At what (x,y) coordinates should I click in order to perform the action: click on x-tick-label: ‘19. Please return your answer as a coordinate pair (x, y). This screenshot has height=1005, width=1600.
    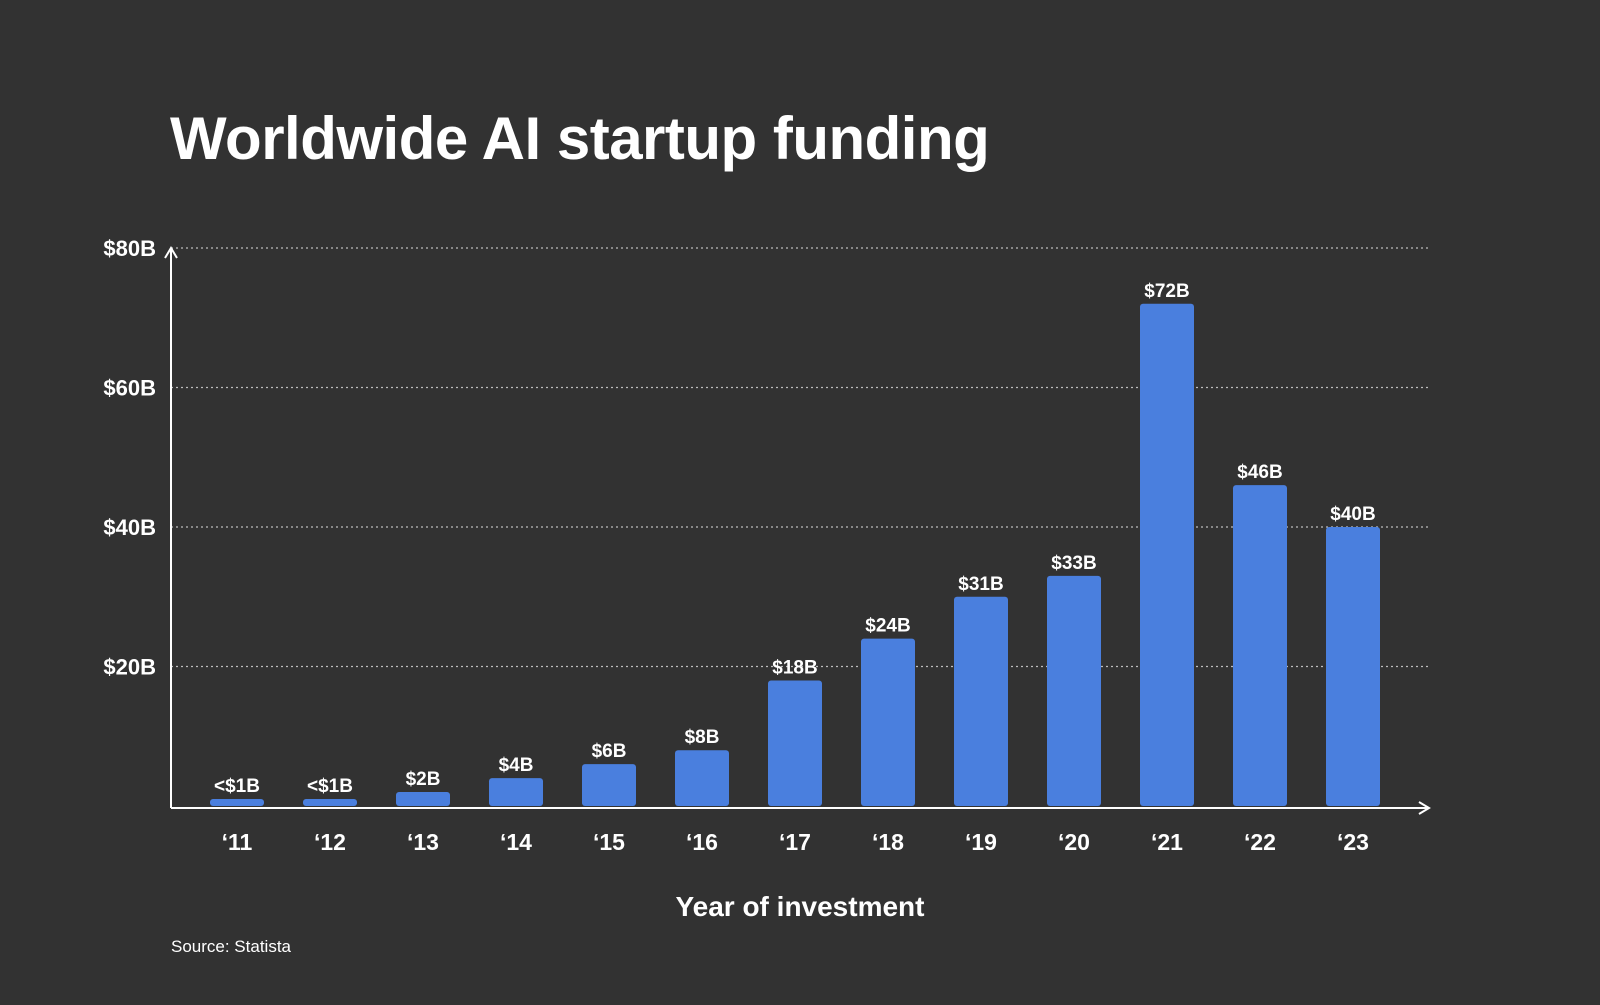
    Looking at the image, I should click on (981, 842).